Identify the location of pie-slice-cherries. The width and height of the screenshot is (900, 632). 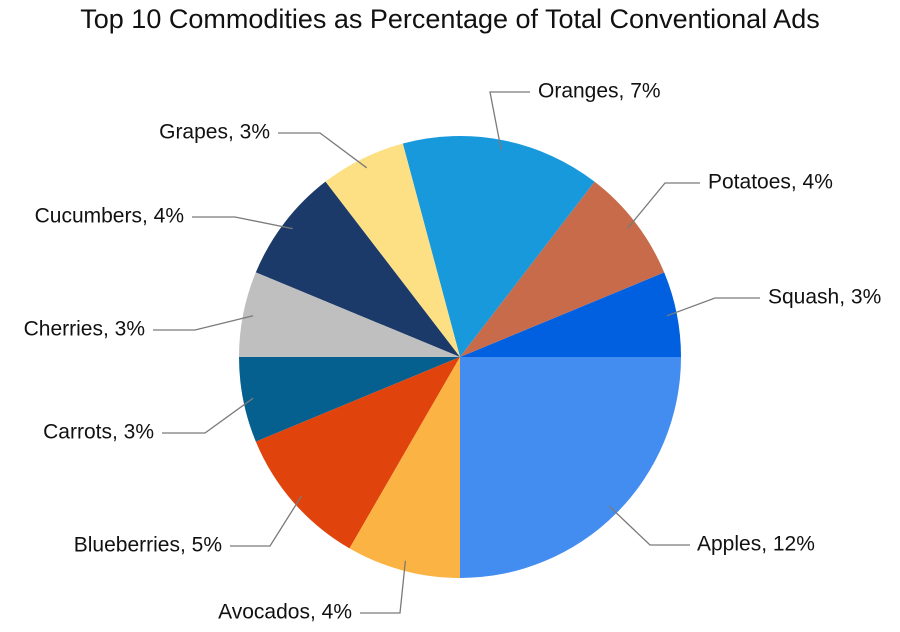
(349, 314).